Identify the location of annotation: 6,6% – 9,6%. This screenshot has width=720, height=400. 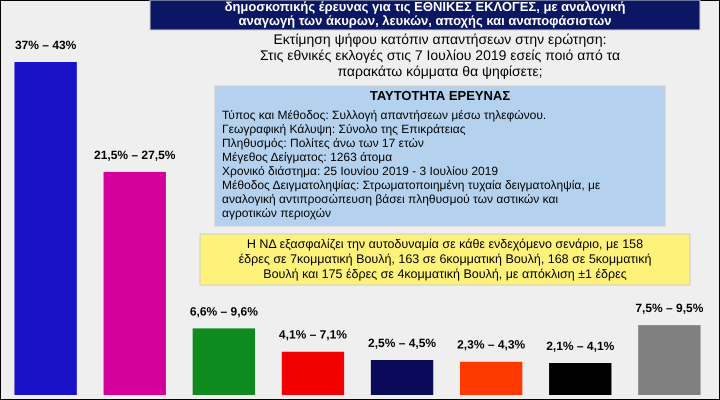
(224, 311).